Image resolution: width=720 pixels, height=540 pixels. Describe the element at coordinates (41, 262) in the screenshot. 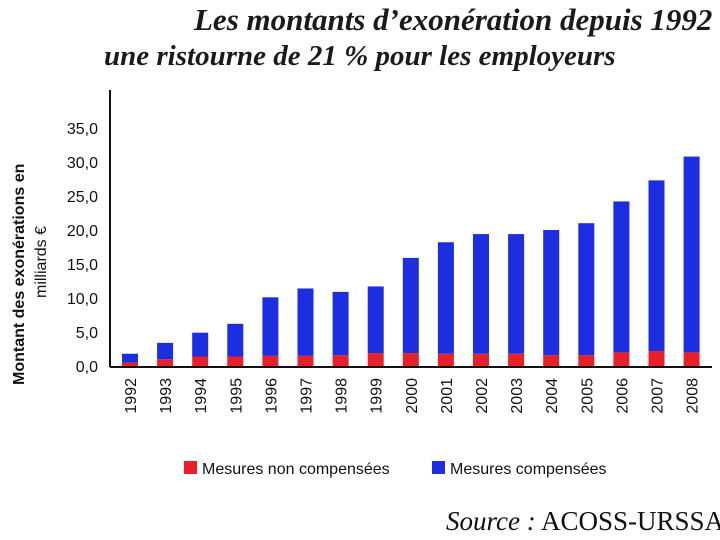

I see `y-axis-label-line-2: milliards €` at that location.